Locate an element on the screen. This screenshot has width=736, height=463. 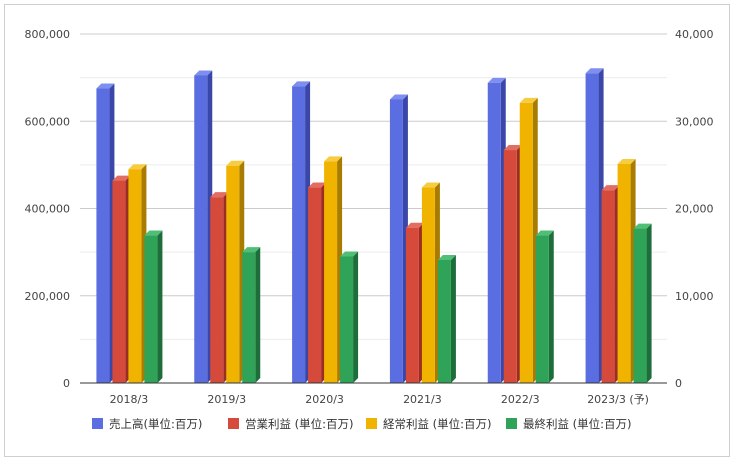
right-tick-label: 20,000 is located at coordinates (694, 209).